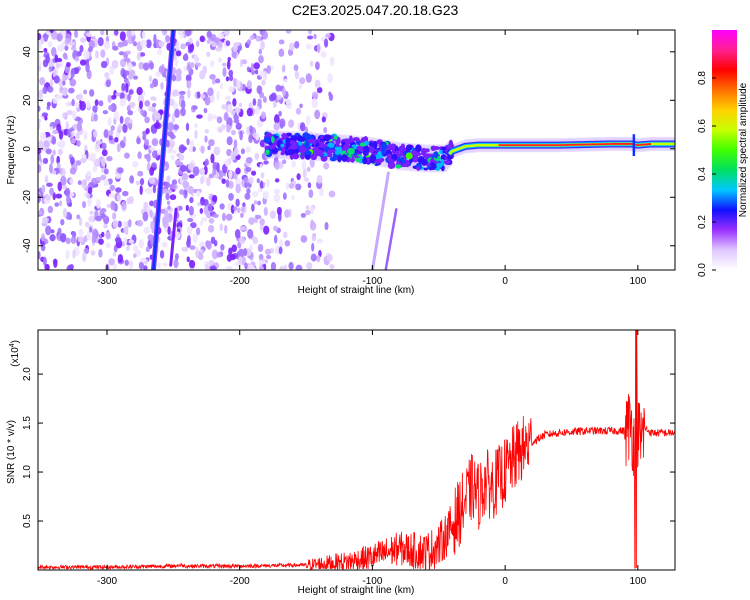  I want to click on x-tick-label: -100, so click(372, 581).